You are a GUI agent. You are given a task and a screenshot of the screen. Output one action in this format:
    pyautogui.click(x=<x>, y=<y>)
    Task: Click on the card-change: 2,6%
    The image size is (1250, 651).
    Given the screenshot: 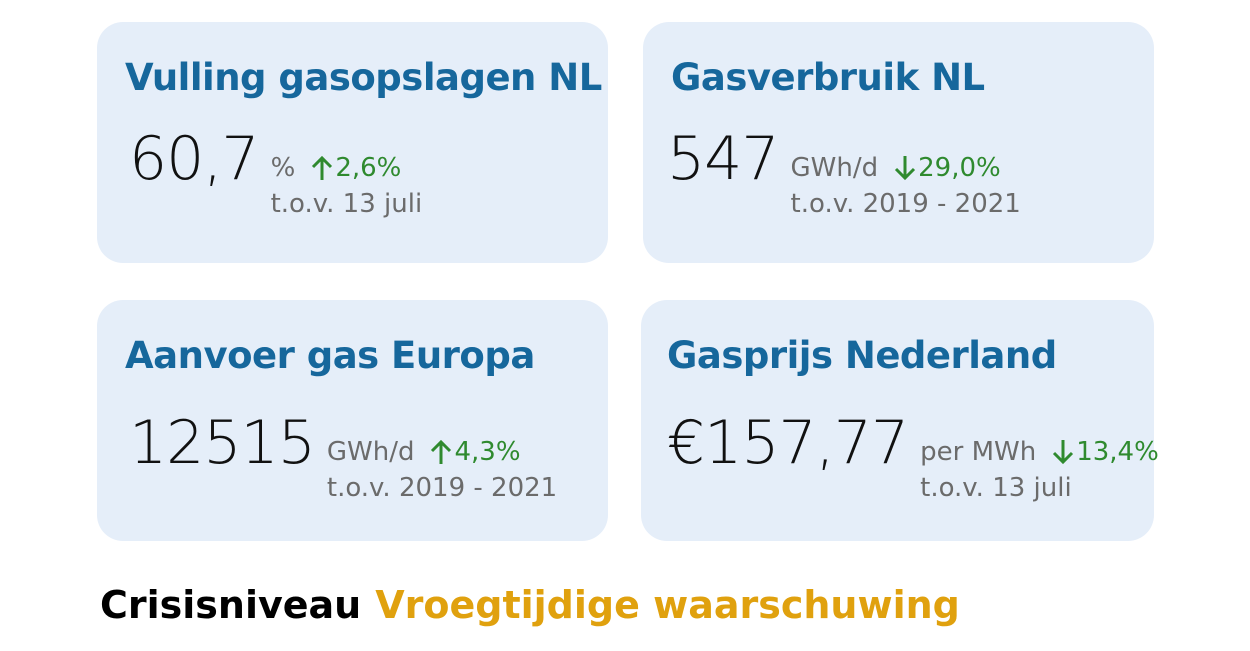 What is the action you would take?
    pyautogui.click(x=368, y=168)
    